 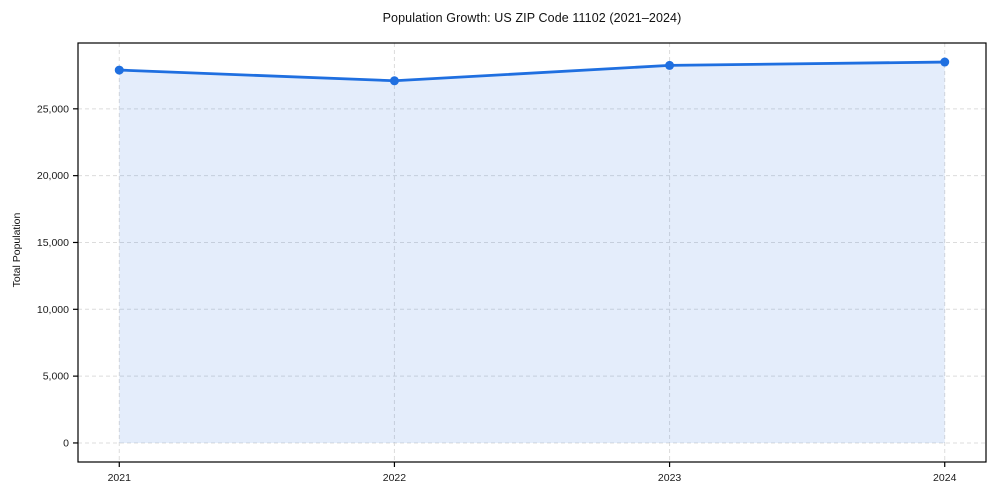 I want to click on y-tick-label: 5,000, so click(x=56, y=377).